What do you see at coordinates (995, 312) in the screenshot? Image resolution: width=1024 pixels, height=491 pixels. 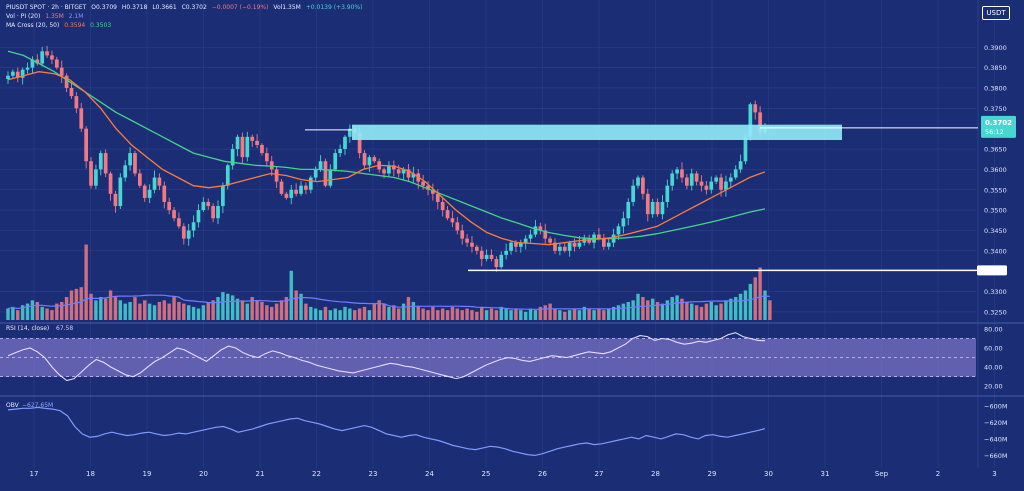 I see `price-tick-label: 0.3250` at bounding box center [995, 312].